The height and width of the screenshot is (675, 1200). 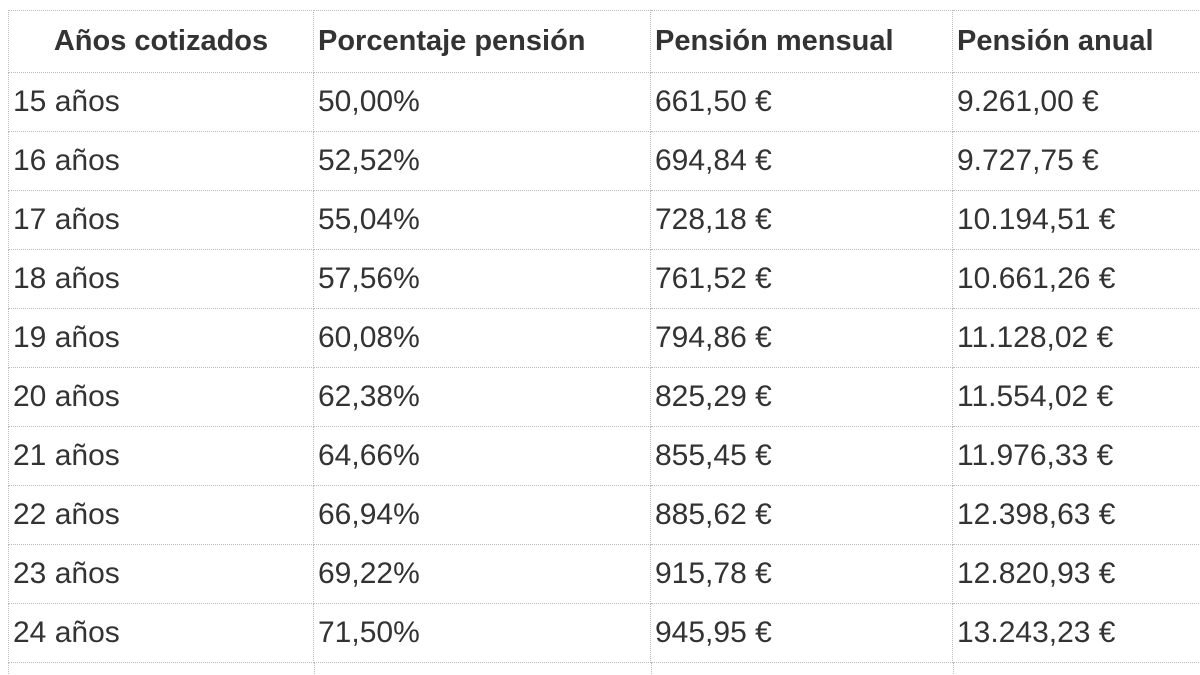 I want to click on table-cell: 20 años, so click(x=161, y=397).